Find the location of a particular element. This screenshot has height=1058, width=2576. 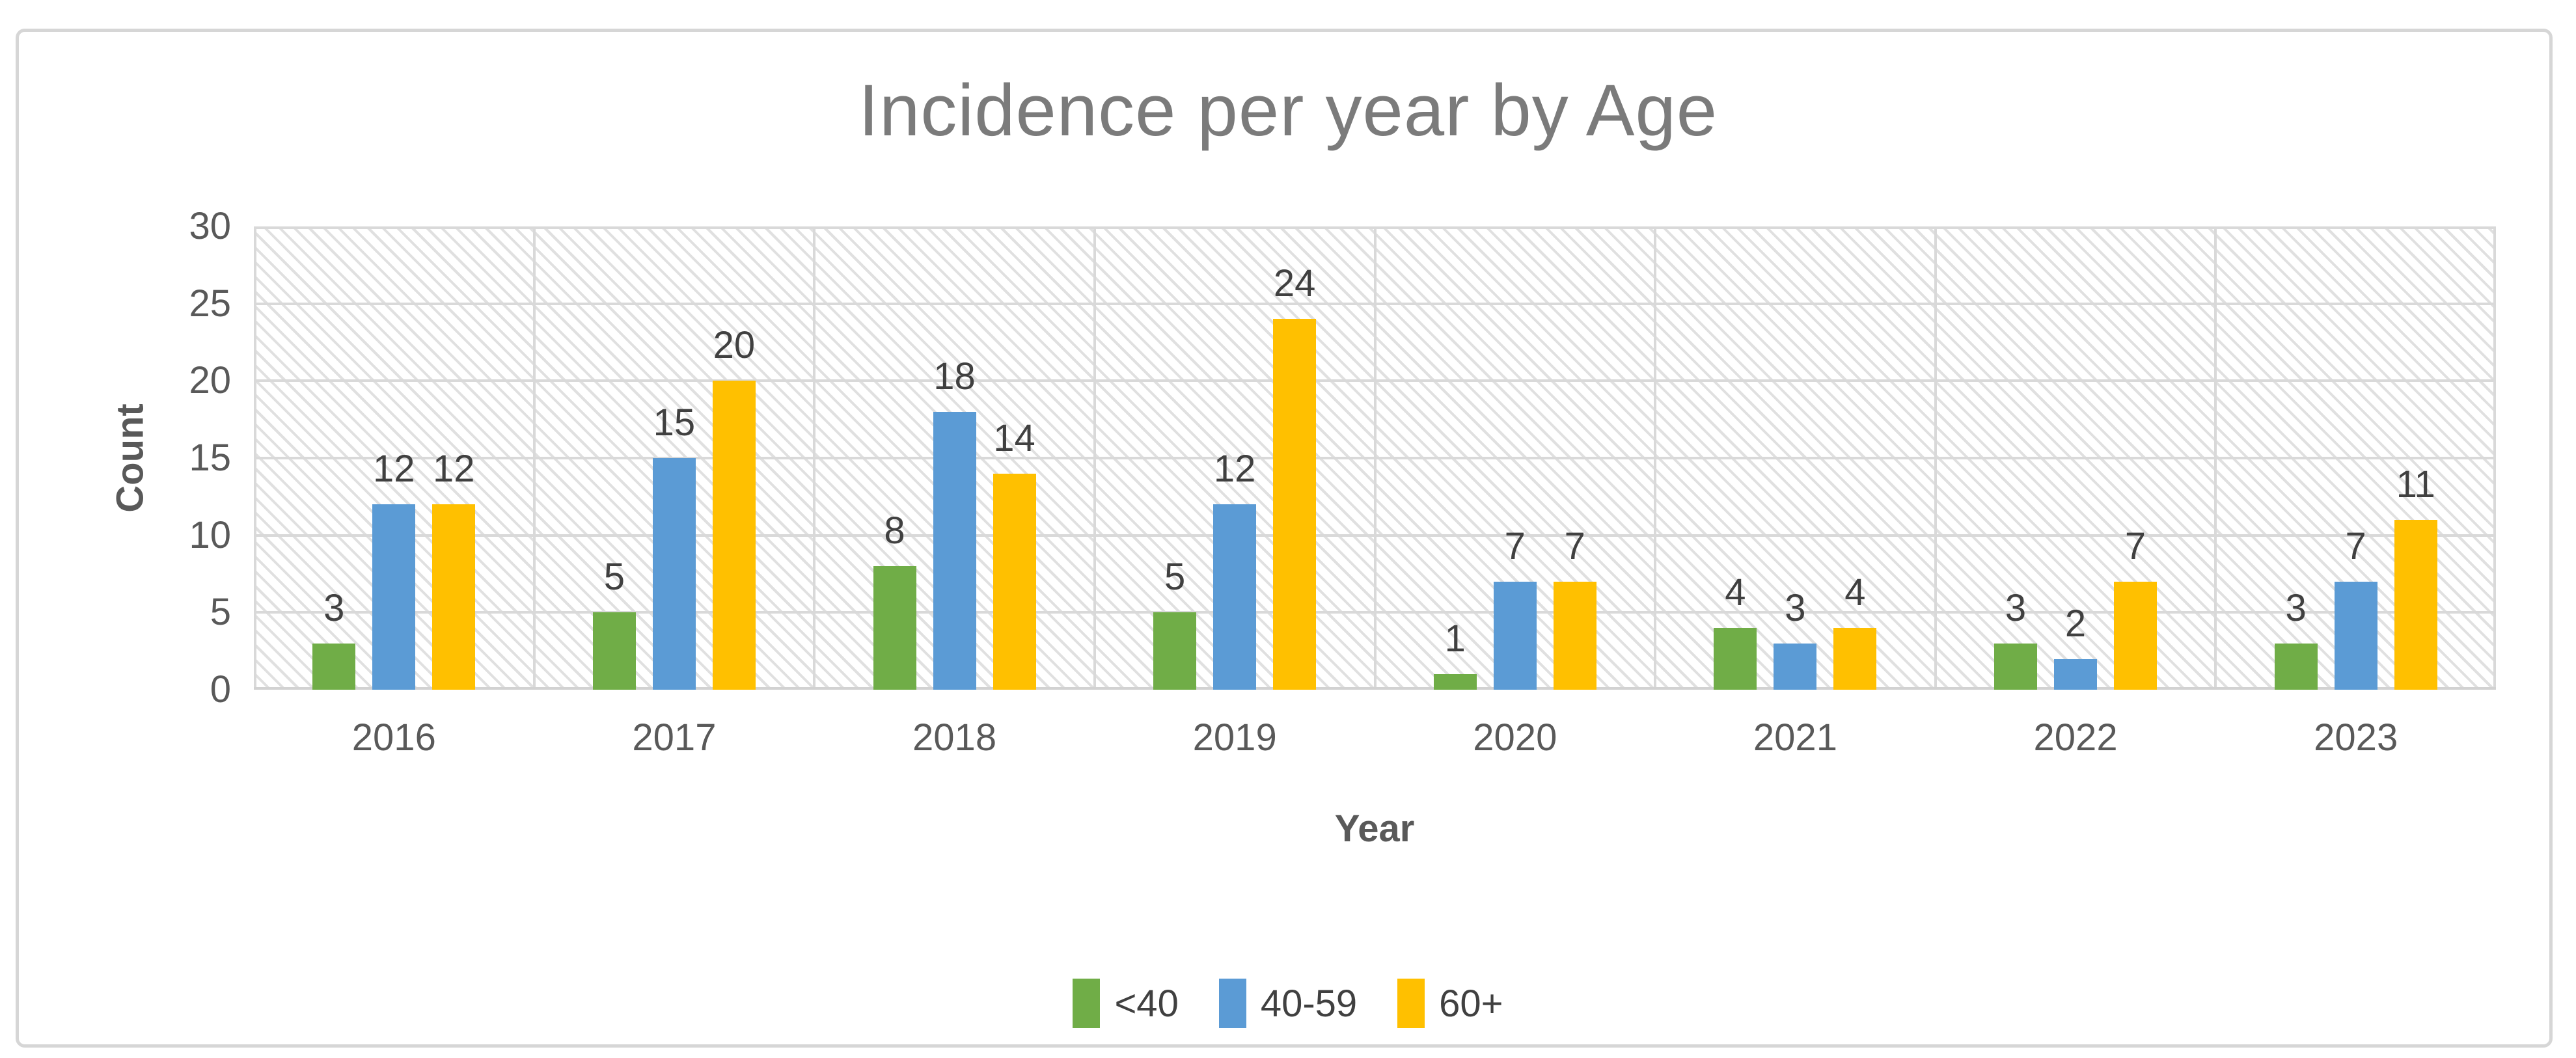

y-tick-label-0: 0 is located at coordinates (221, 689).